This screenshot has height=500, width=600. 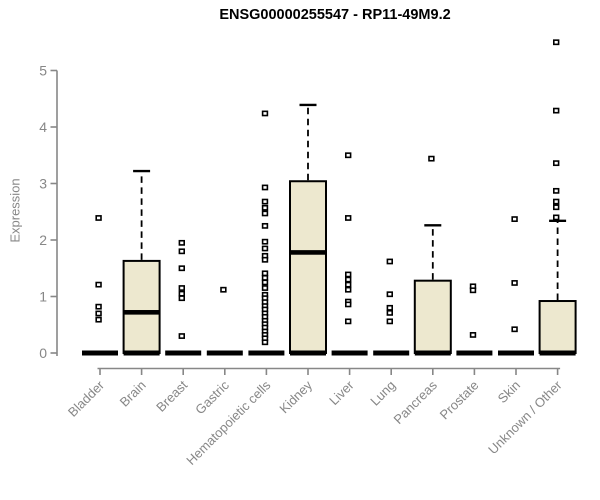 I want to click on y-tick-label: 2, so click(x=43, y=240).